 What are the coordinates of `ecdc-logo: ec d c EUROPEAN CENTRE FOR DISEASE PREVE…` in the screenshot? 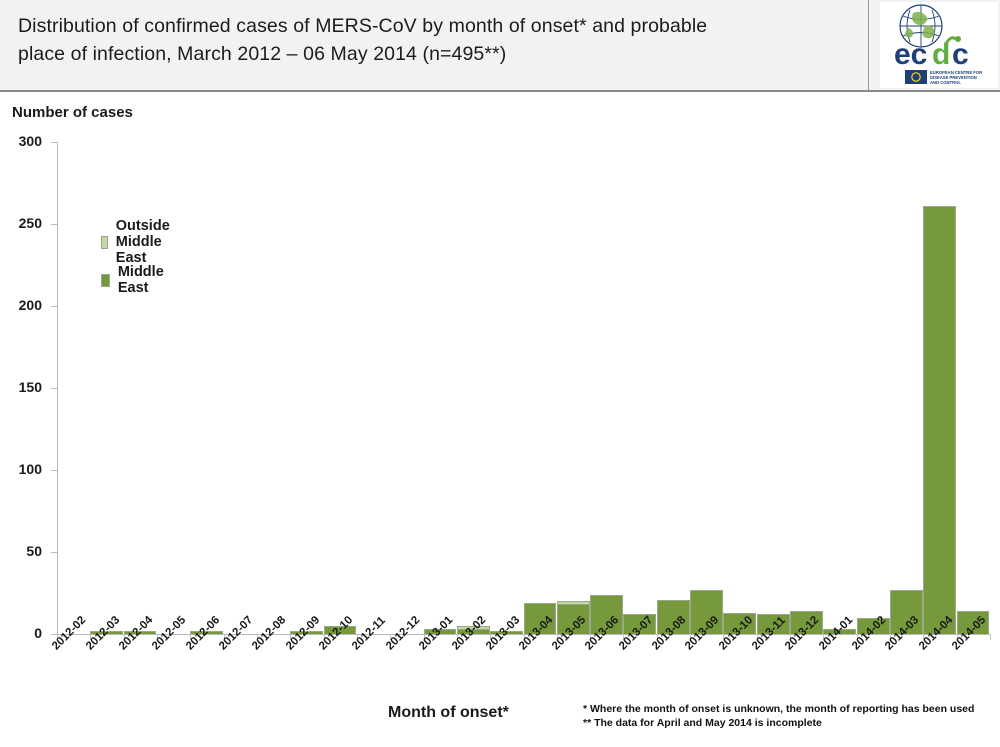 It's located at (939, 45).